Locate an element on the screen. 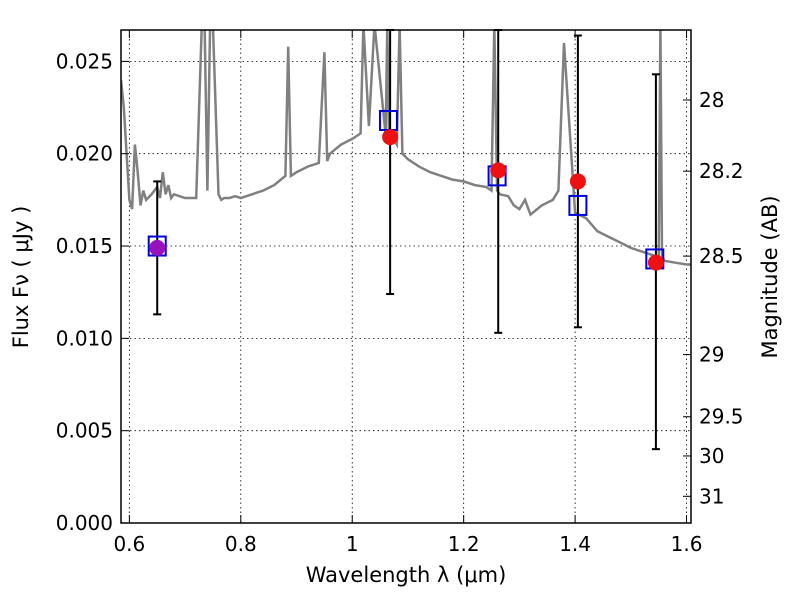 This screenshot has height=600, width=800. y-tick-label: 0.010 is located at coordinates (84, 338).